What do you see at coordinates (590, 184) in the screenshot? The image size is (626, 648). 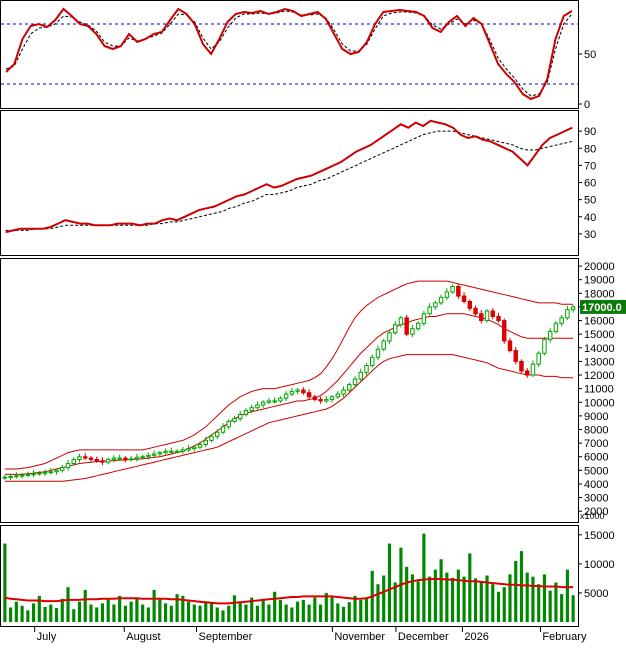 I see `y-tick-label: 60` at bounding box center [590, 184].